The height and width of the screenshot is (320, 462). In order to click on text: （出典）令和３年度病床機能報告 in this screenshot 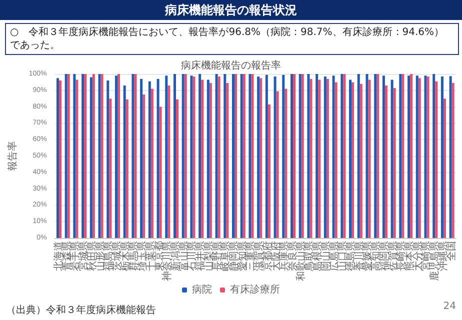, I will do `click(81, 310)`.